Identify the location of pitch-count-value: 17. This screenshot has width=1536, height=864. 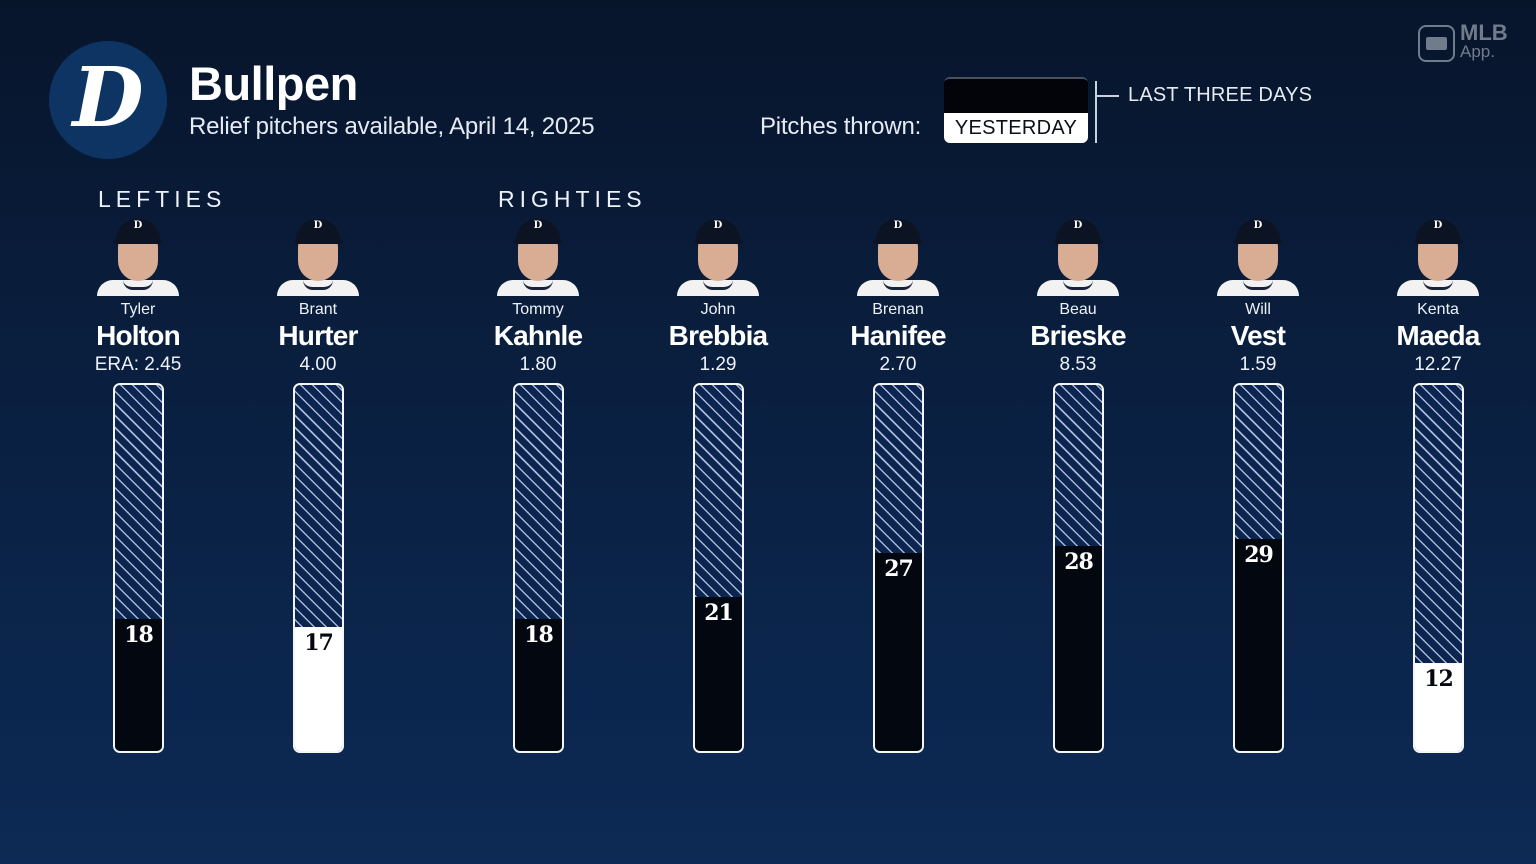
(319, 643).